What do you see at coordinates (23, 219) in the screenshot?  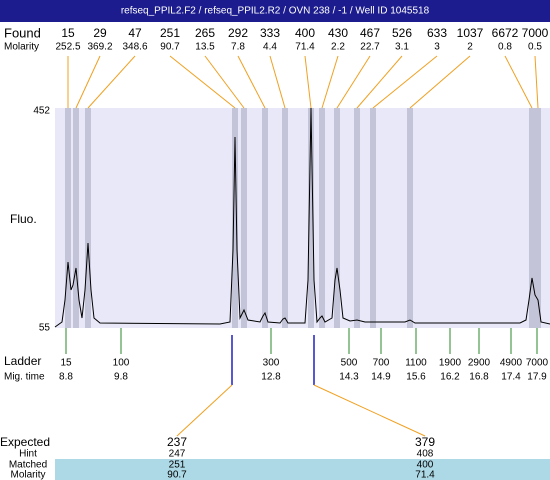 I see `y-axis-label: Fluo.` at bounding box center [23, 219].